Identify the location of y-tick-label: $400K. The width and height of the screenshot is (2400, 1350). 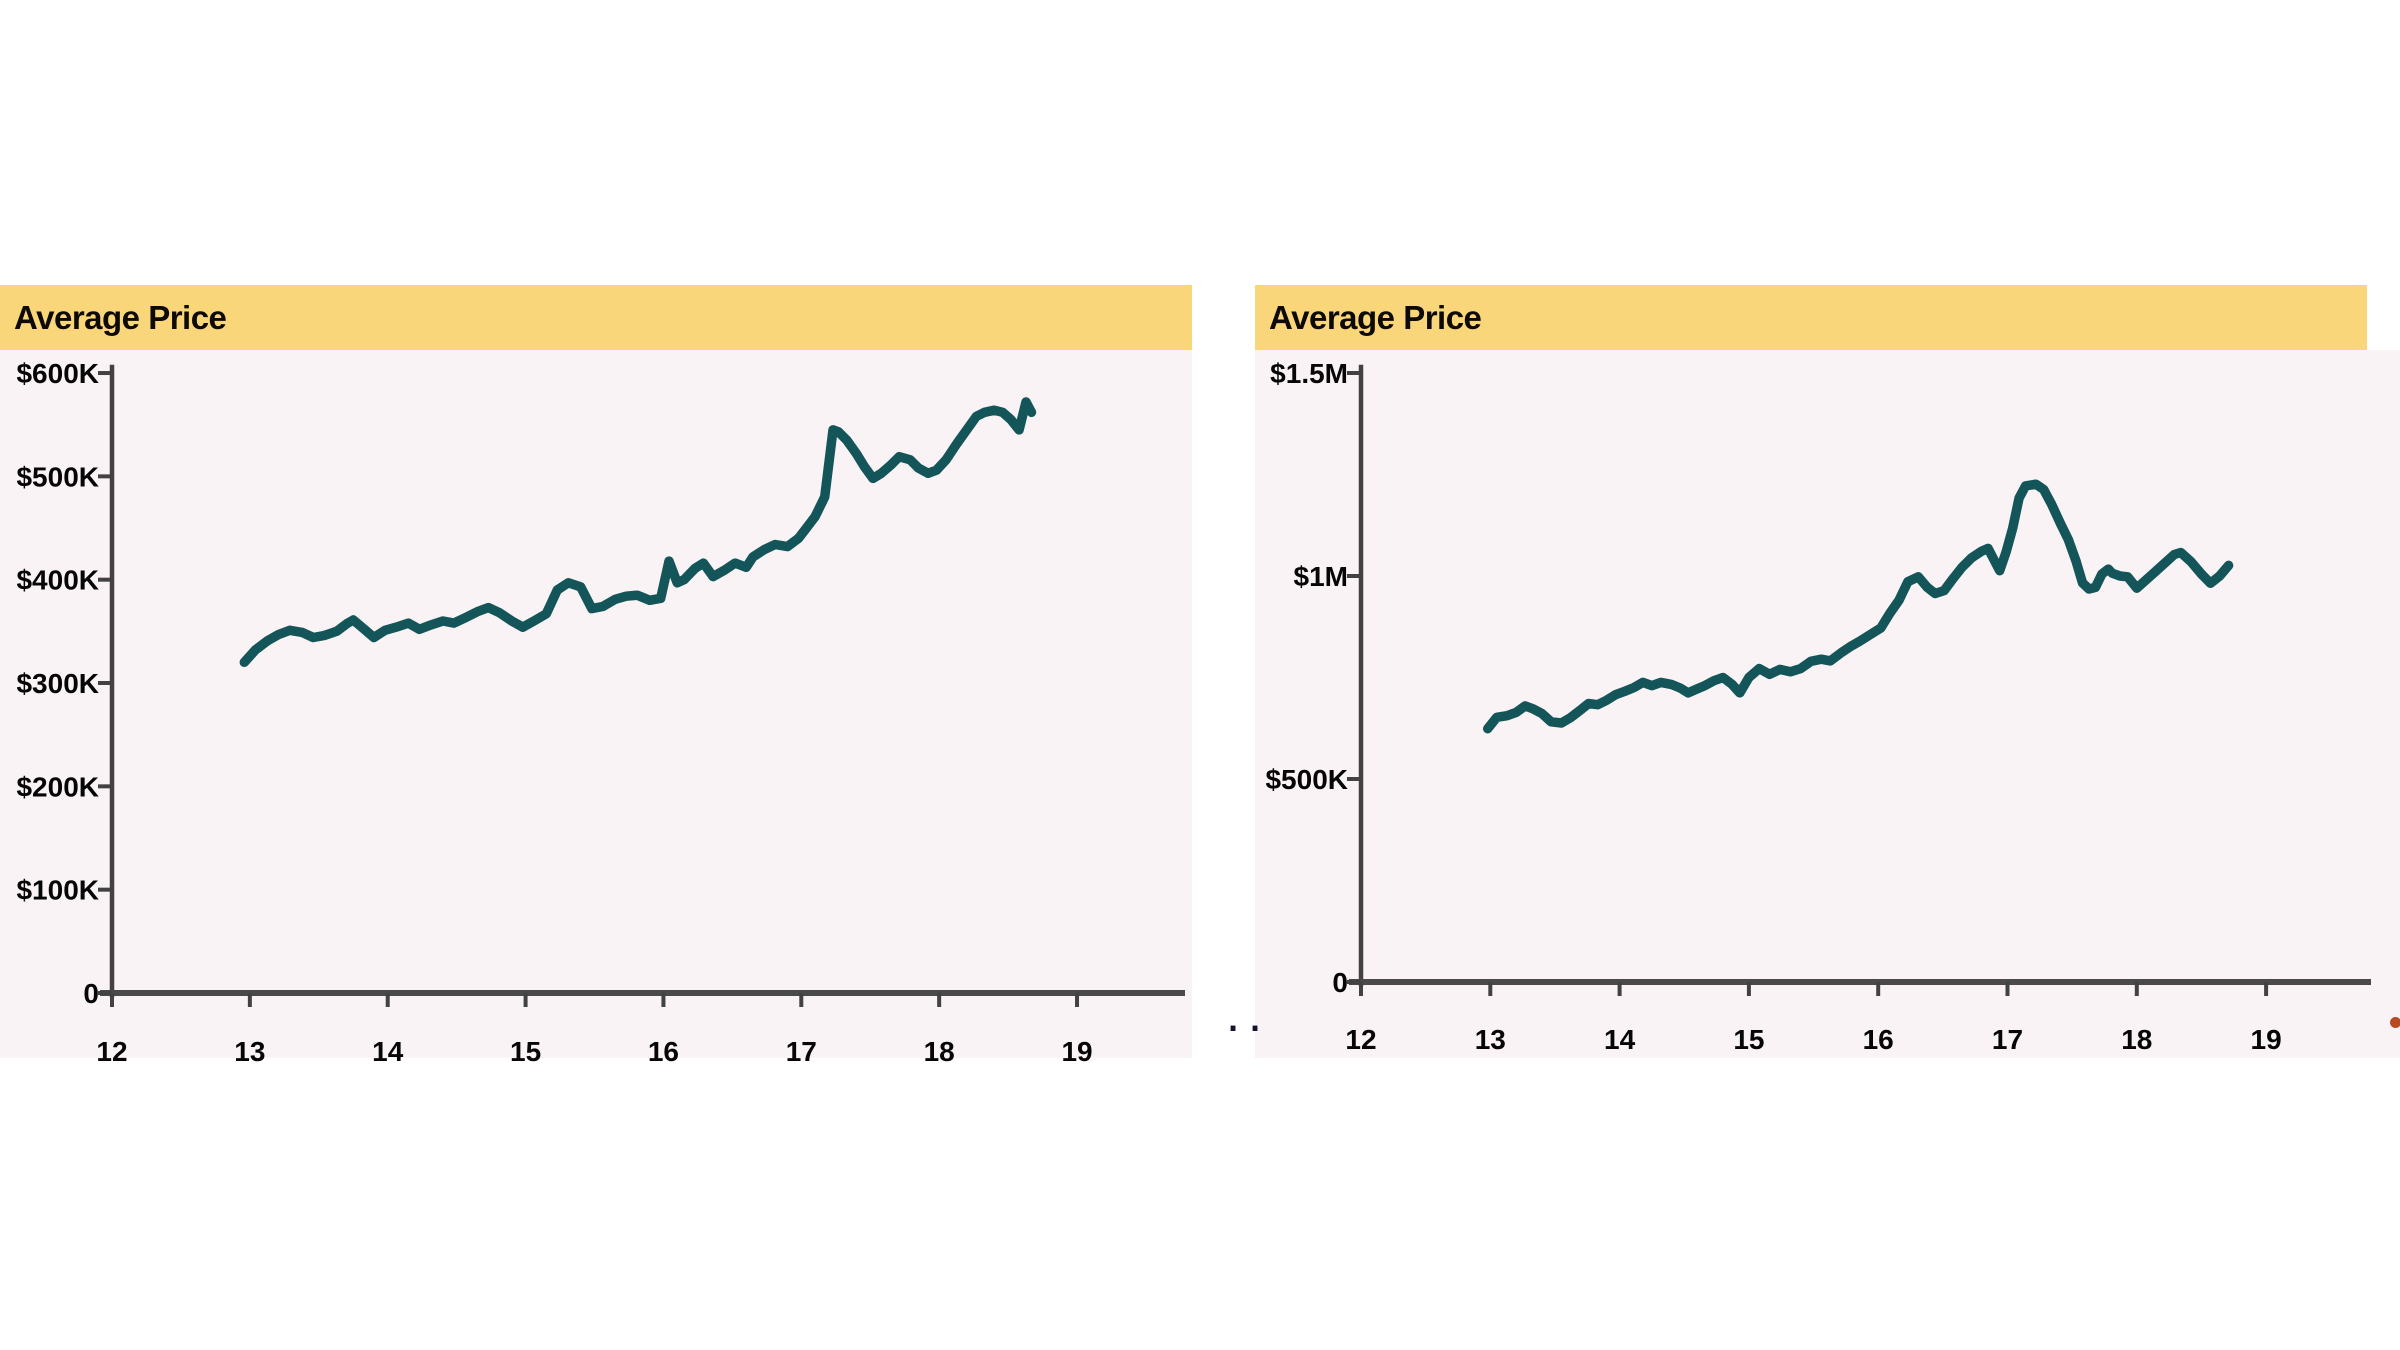
(57, 580).